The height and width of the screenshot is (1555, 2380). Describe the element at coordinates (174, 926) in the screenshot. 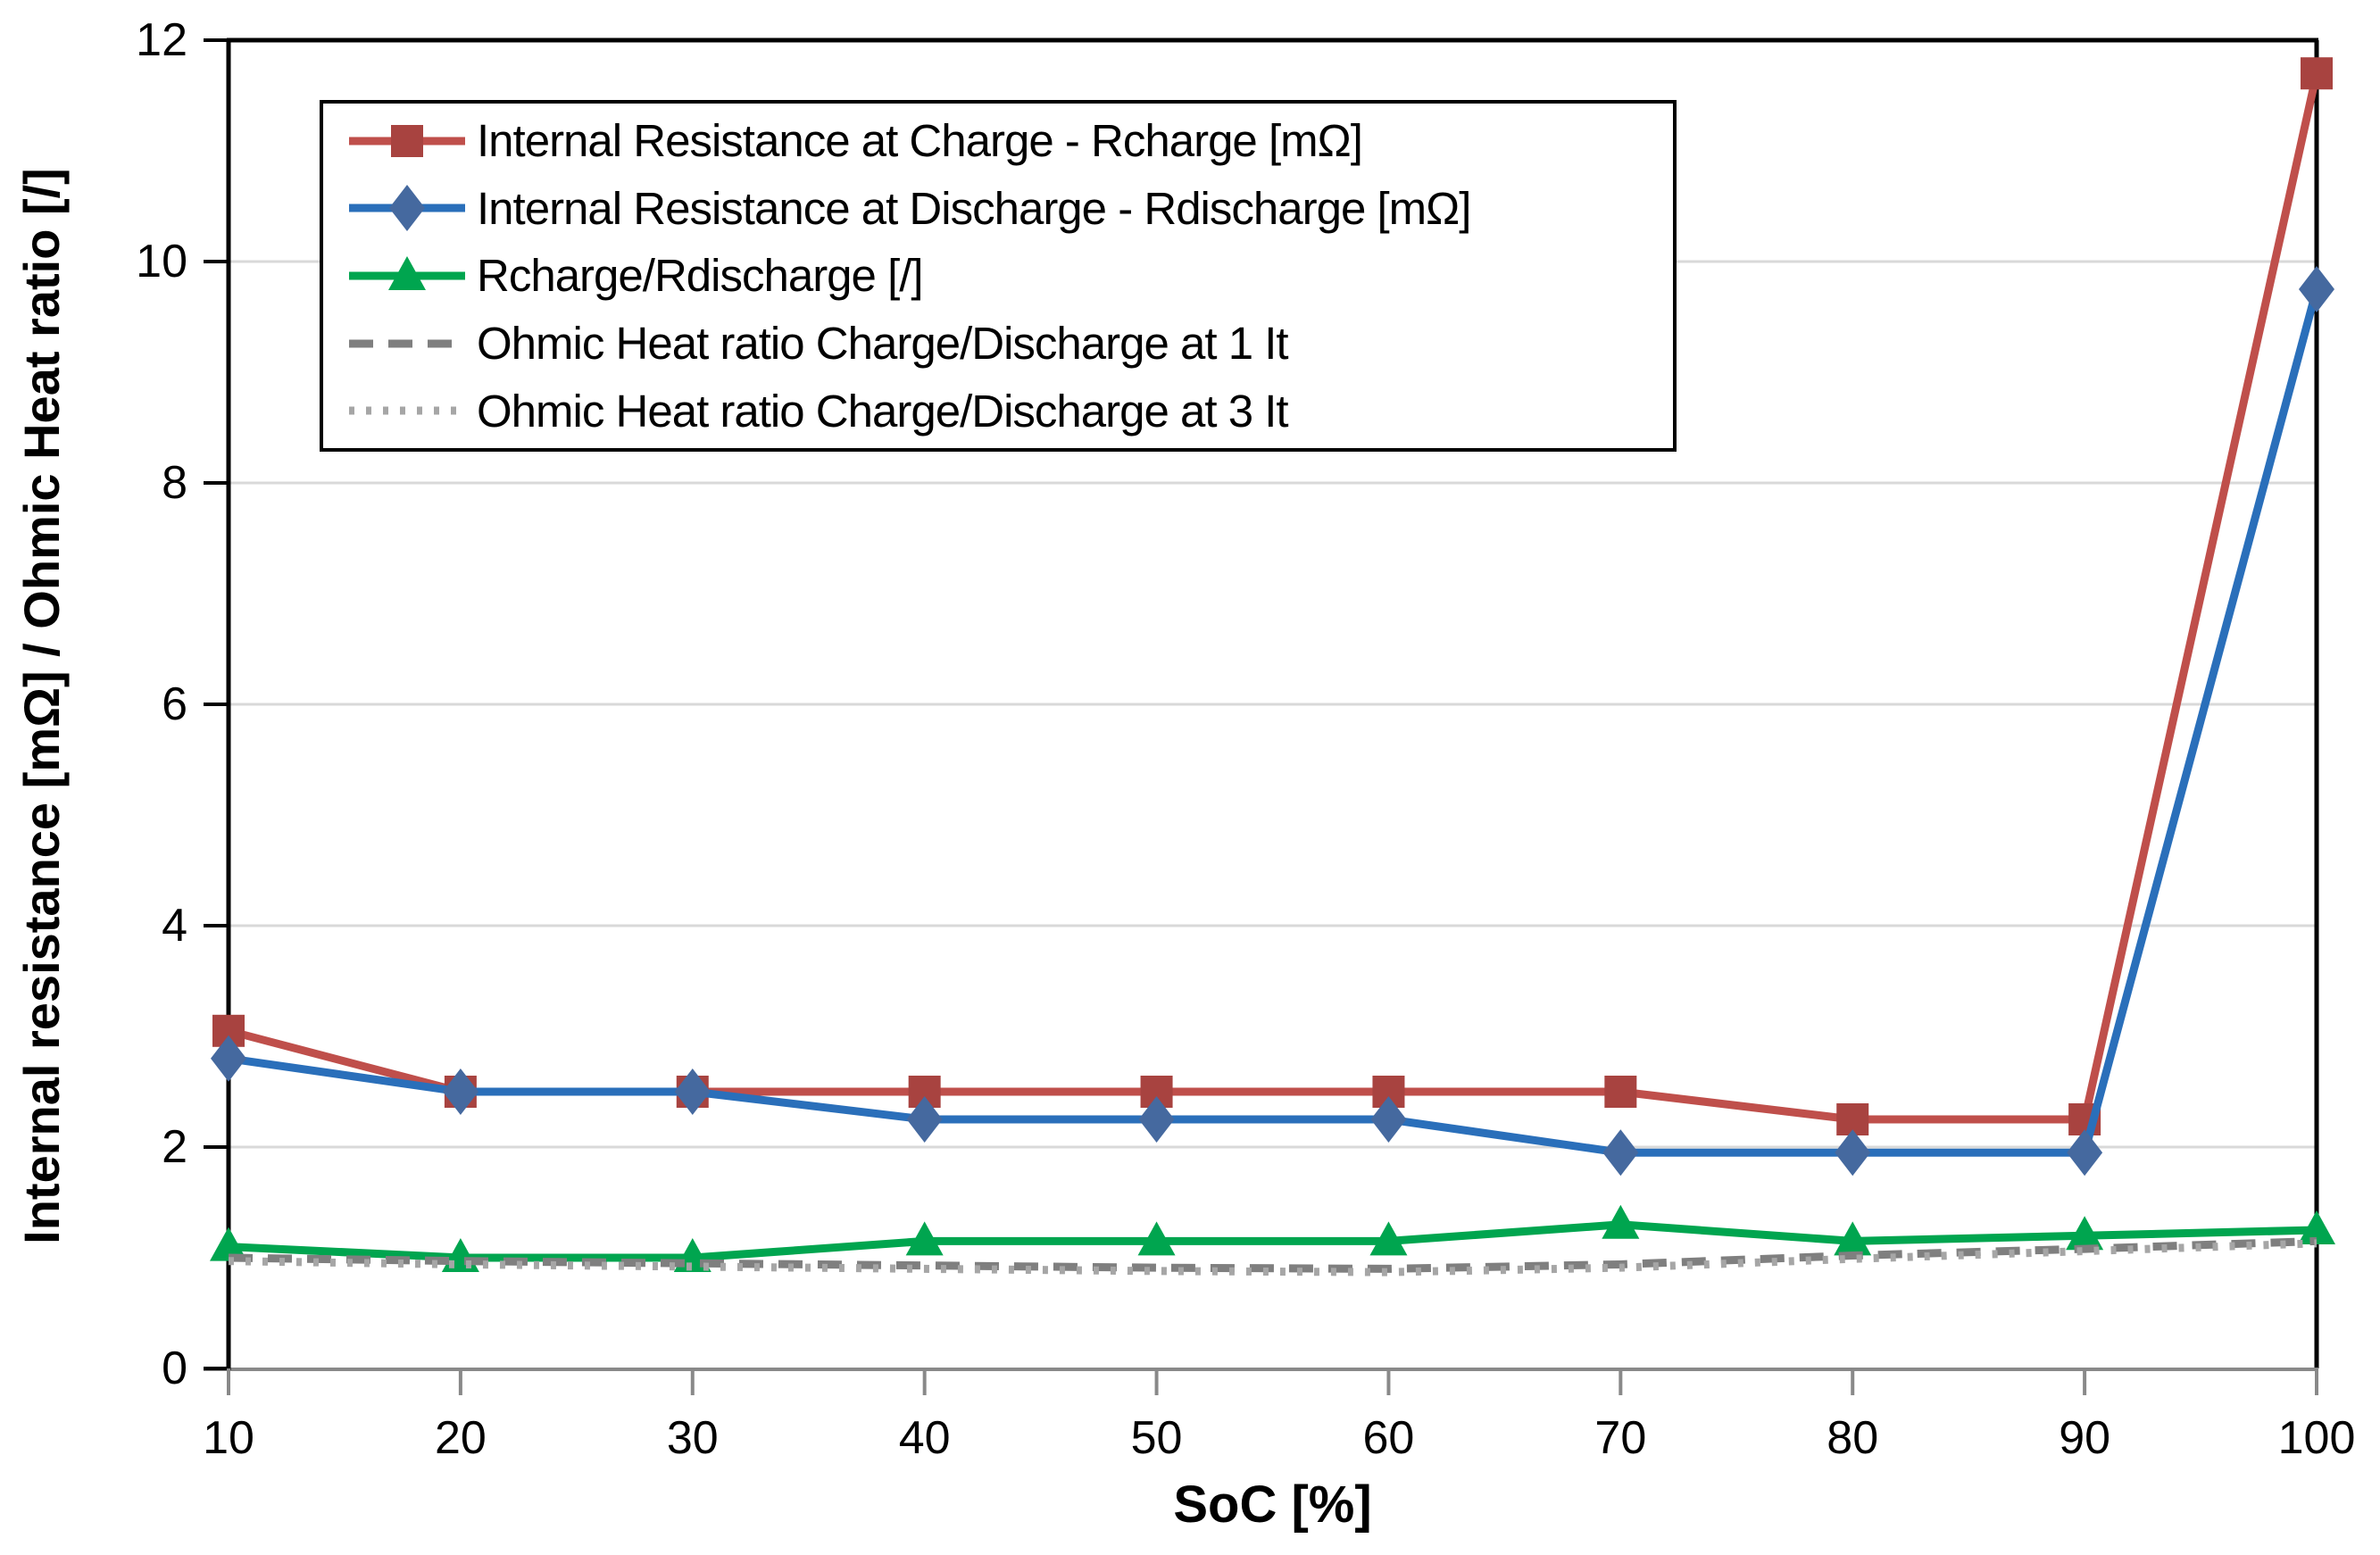

I see `y-tick-label: 4` at that location.